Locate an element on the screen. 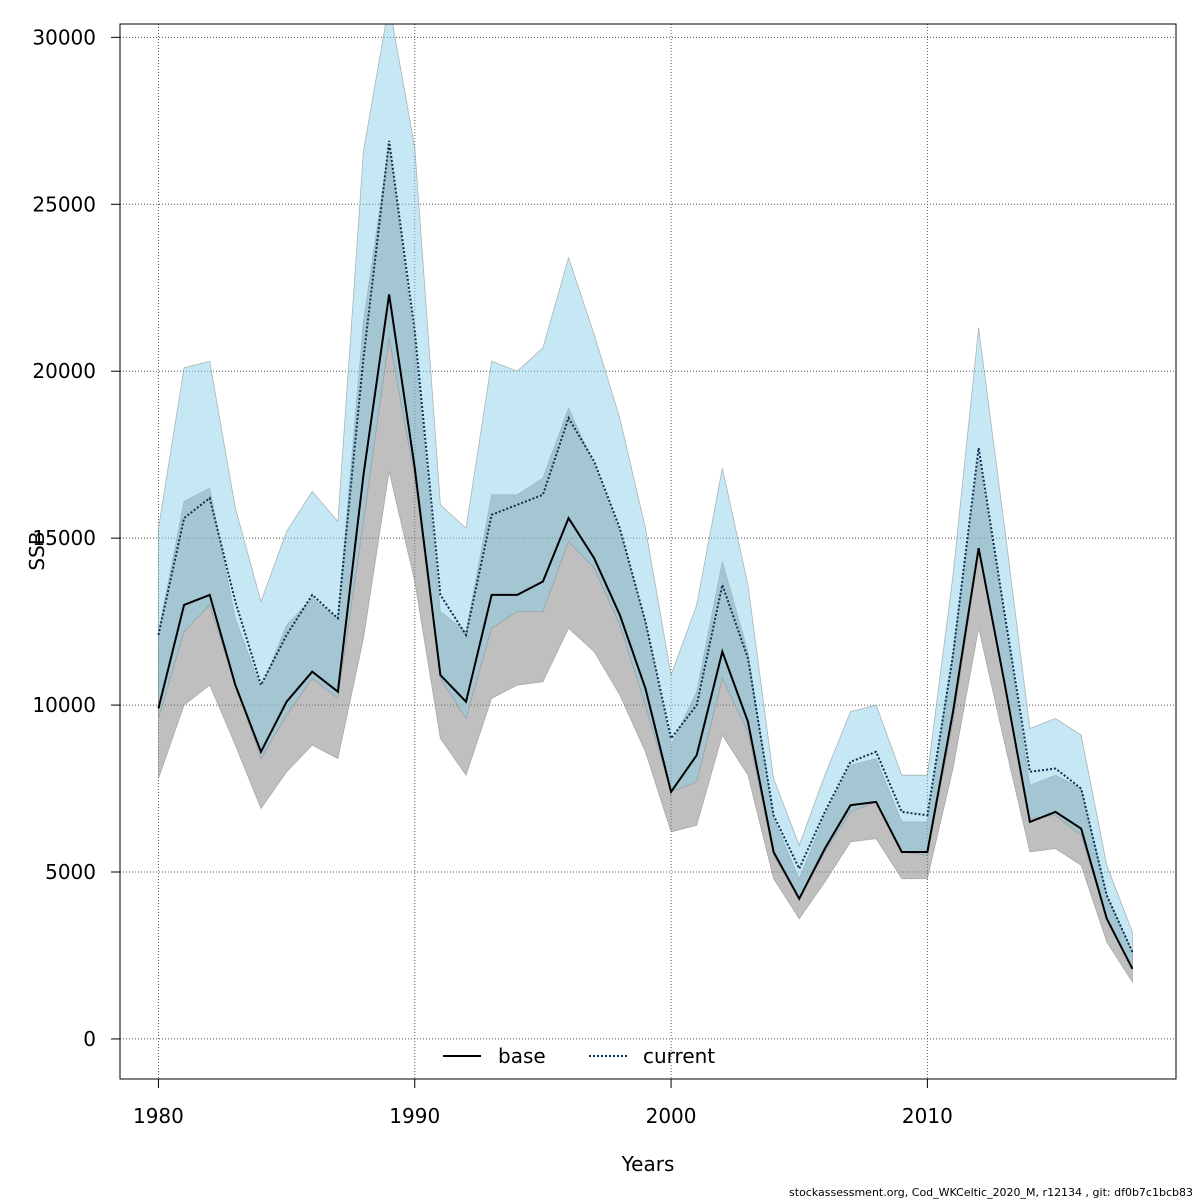 The width and height of the screenshot is (1200, 1200). x-tick-label-1980: 1980 is located at coordinates (158, 1116).